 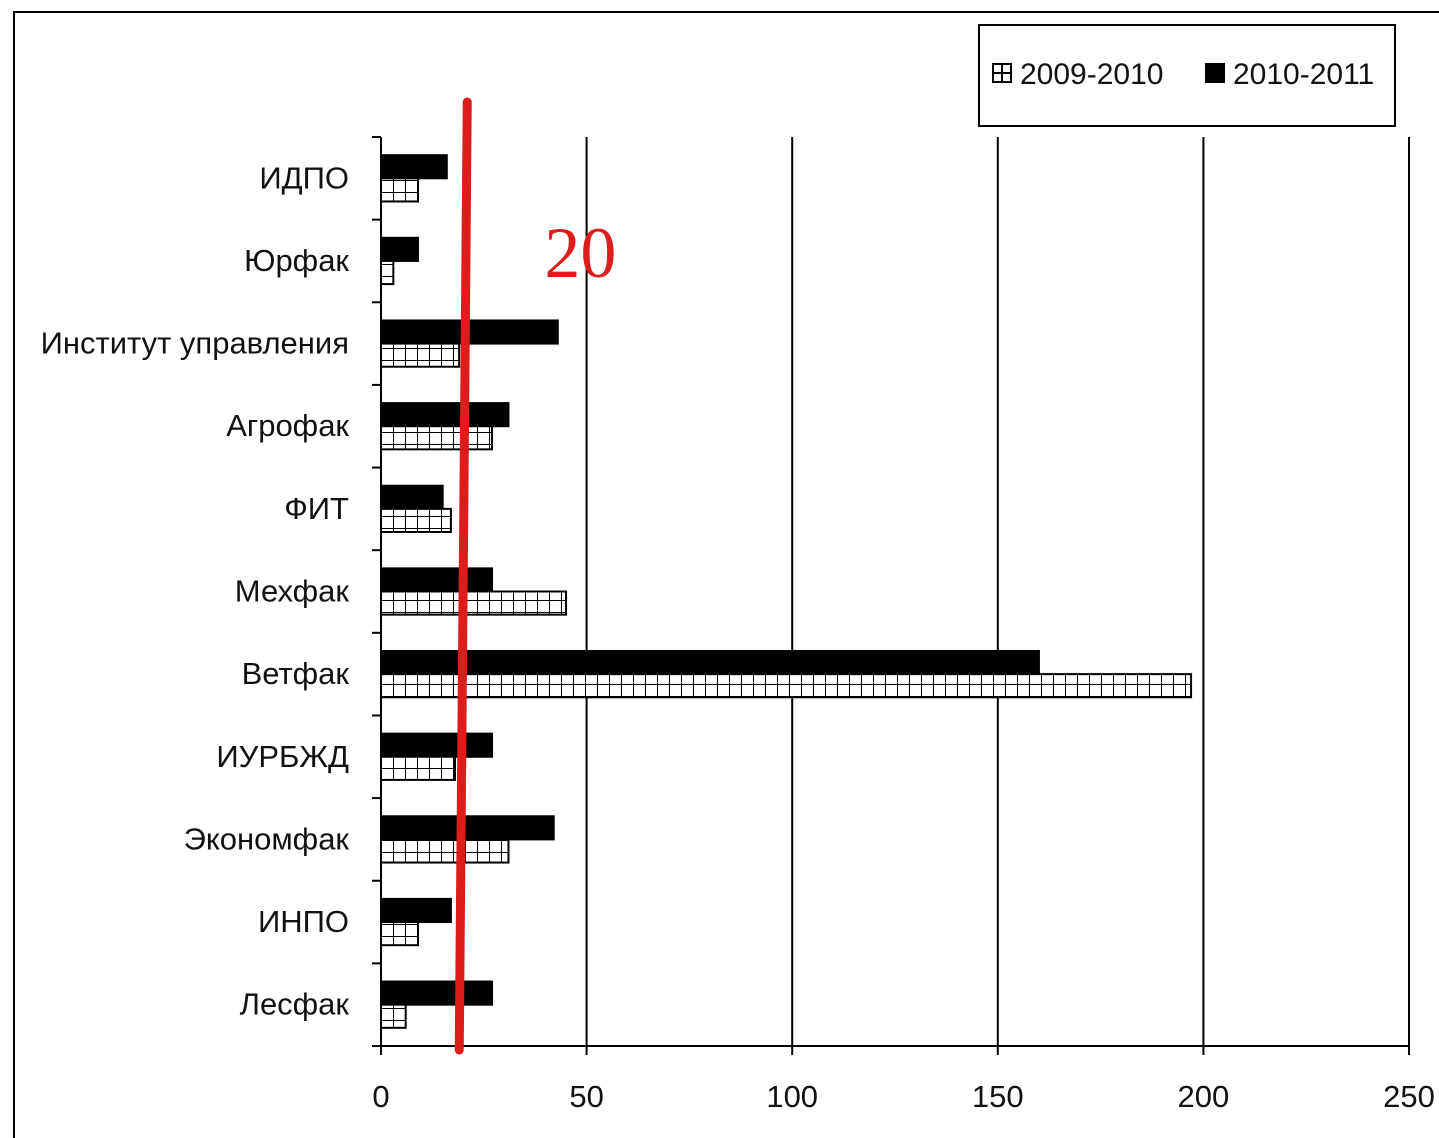 I want to click on threshold-line, so click(x=463, y=576).